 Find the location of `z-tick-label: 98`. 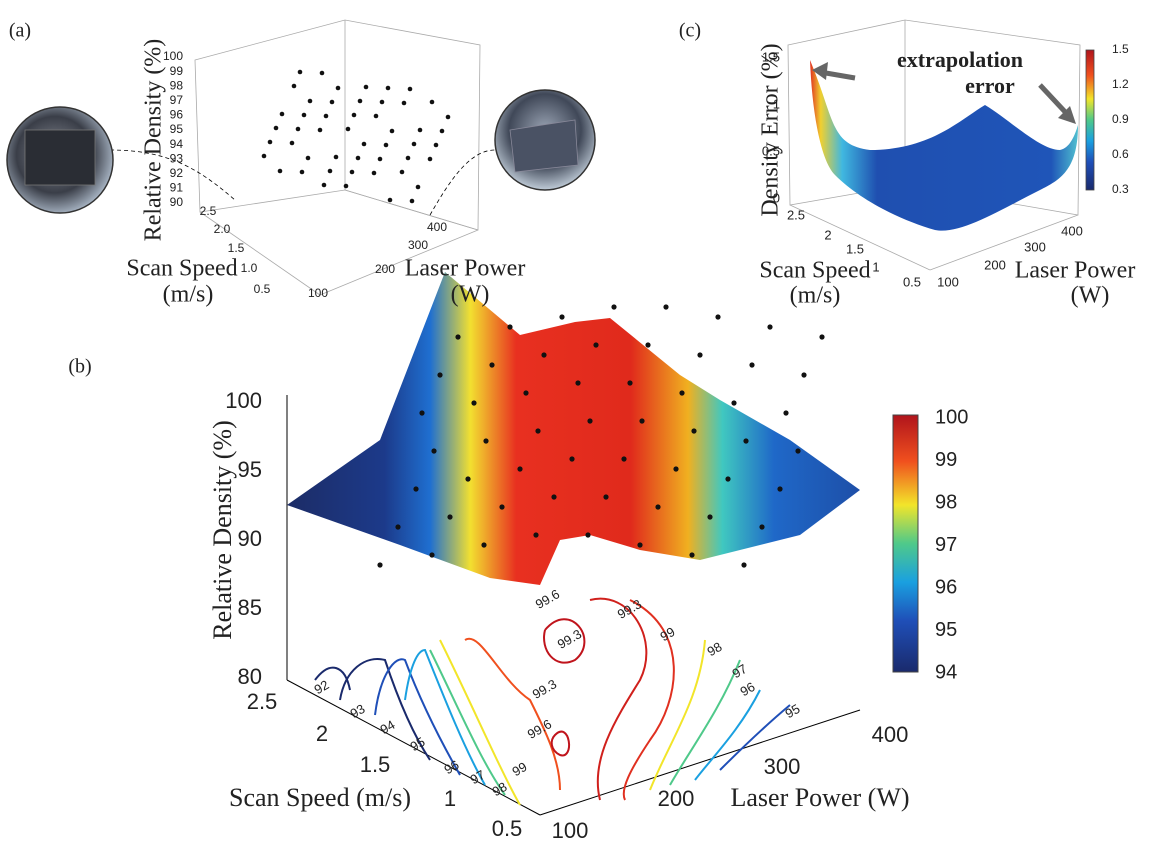

z-tick-label: 98 is located at coordinates (177, 85).